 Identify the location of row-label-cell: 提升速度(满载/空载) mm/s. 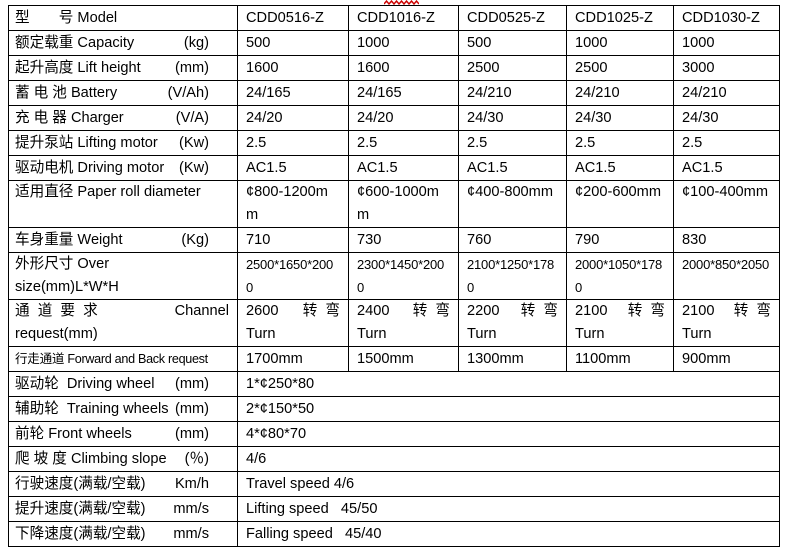
(123, 509).